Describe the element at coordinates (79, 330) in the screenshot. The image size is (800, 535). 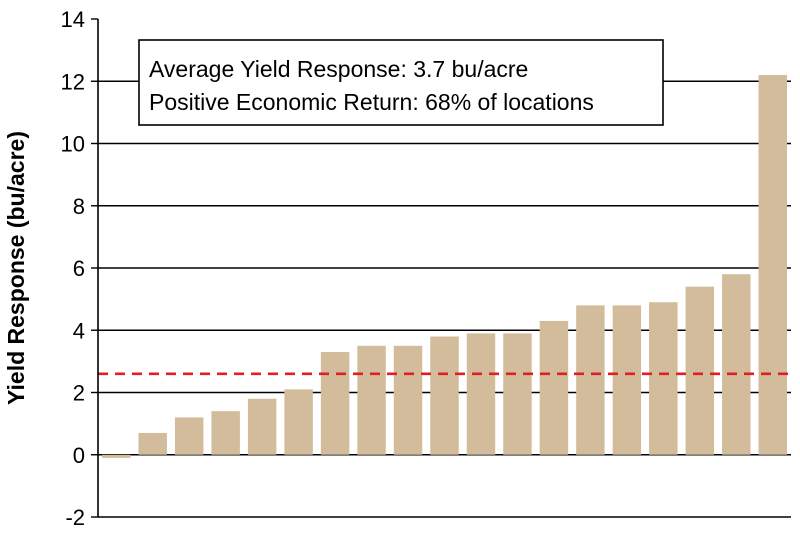
I see `y-tick-label: 4` at that location.